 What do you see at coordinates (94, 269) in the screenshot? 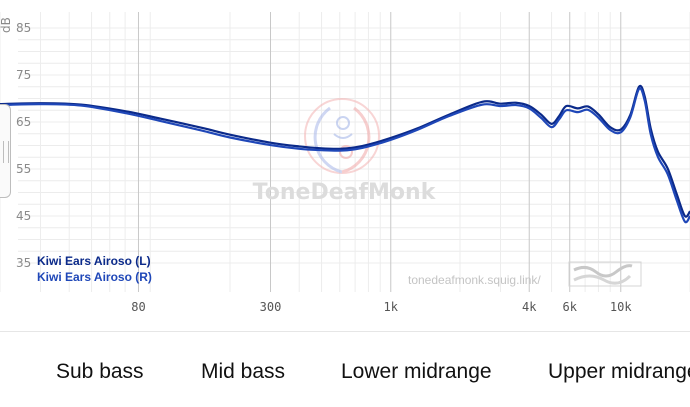
I see `legend: Kiwi Ears Airoso (L) Kiwi Ears Airoso (R)` at bounding box center [94, 269].